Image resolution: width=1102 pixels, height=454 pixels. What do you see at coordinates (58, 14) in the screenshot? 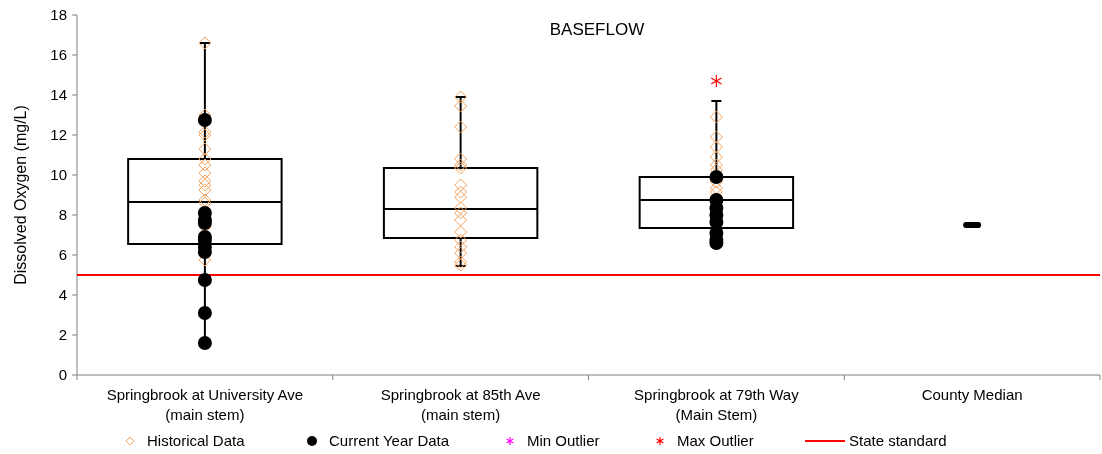
I see `y-tick-label: 18` at bounding box center [58, 14].